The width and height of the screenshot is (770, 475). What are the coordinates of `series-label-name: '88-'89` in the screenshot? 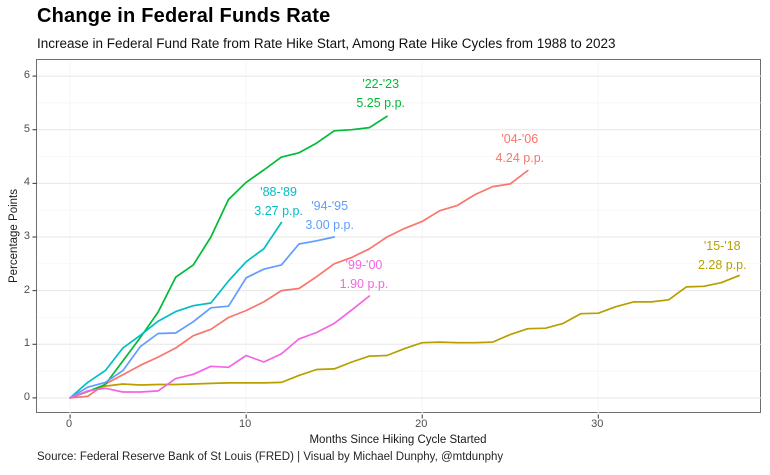 It's located at (278, 192).